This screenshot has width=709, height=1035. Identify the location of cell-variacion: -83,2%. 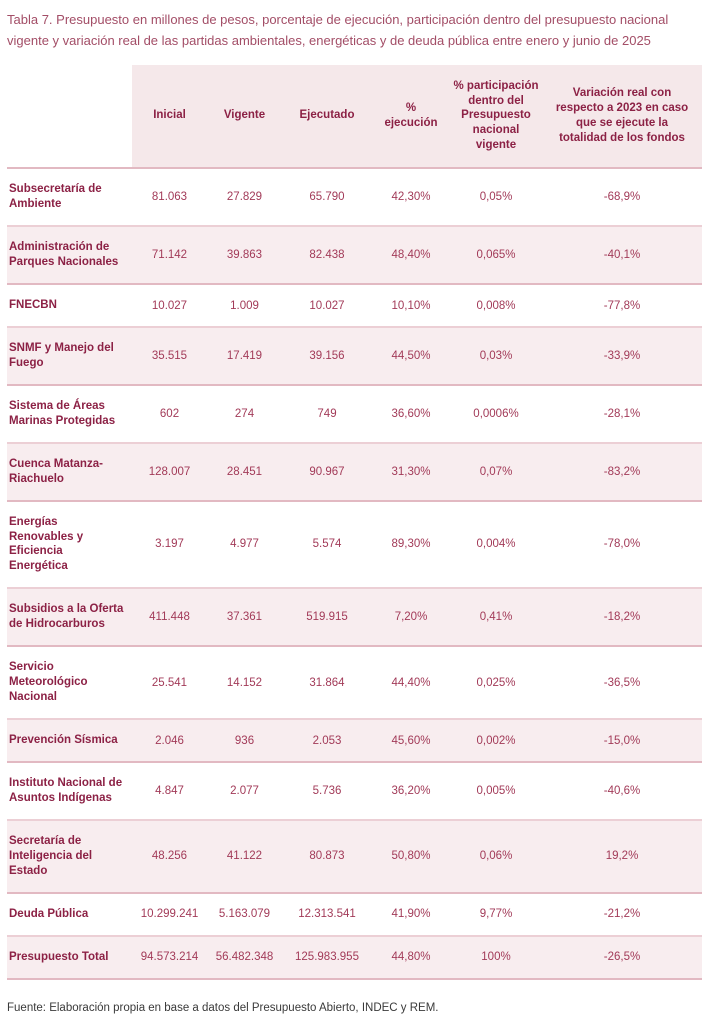
(622, 471).